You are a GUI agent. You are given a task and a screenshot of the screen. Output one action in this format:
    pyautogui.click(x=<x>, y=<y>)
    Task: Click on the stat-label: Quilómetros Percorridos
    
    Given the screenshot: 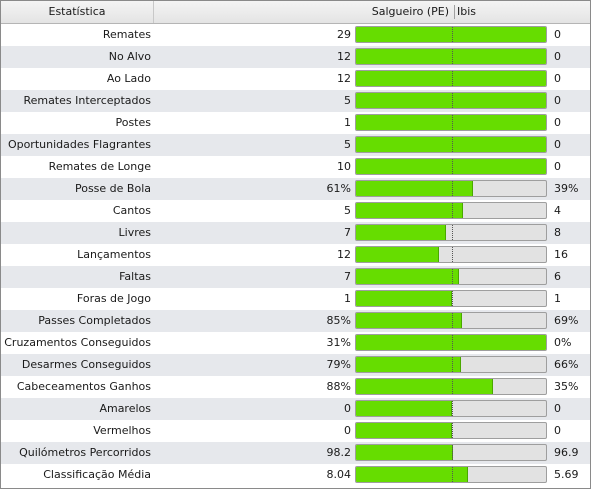 What is the action you would take?
    pyautogui.click(x=85, y=452)
    